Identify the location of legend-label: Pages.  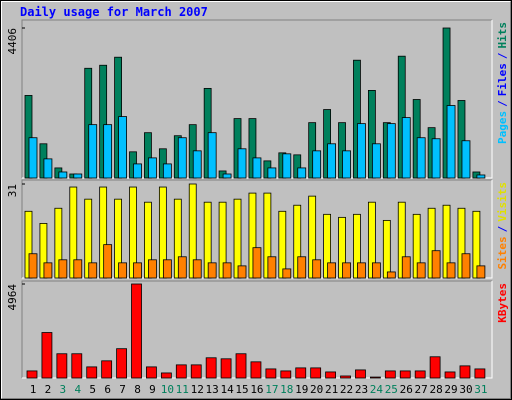
(502, 127).